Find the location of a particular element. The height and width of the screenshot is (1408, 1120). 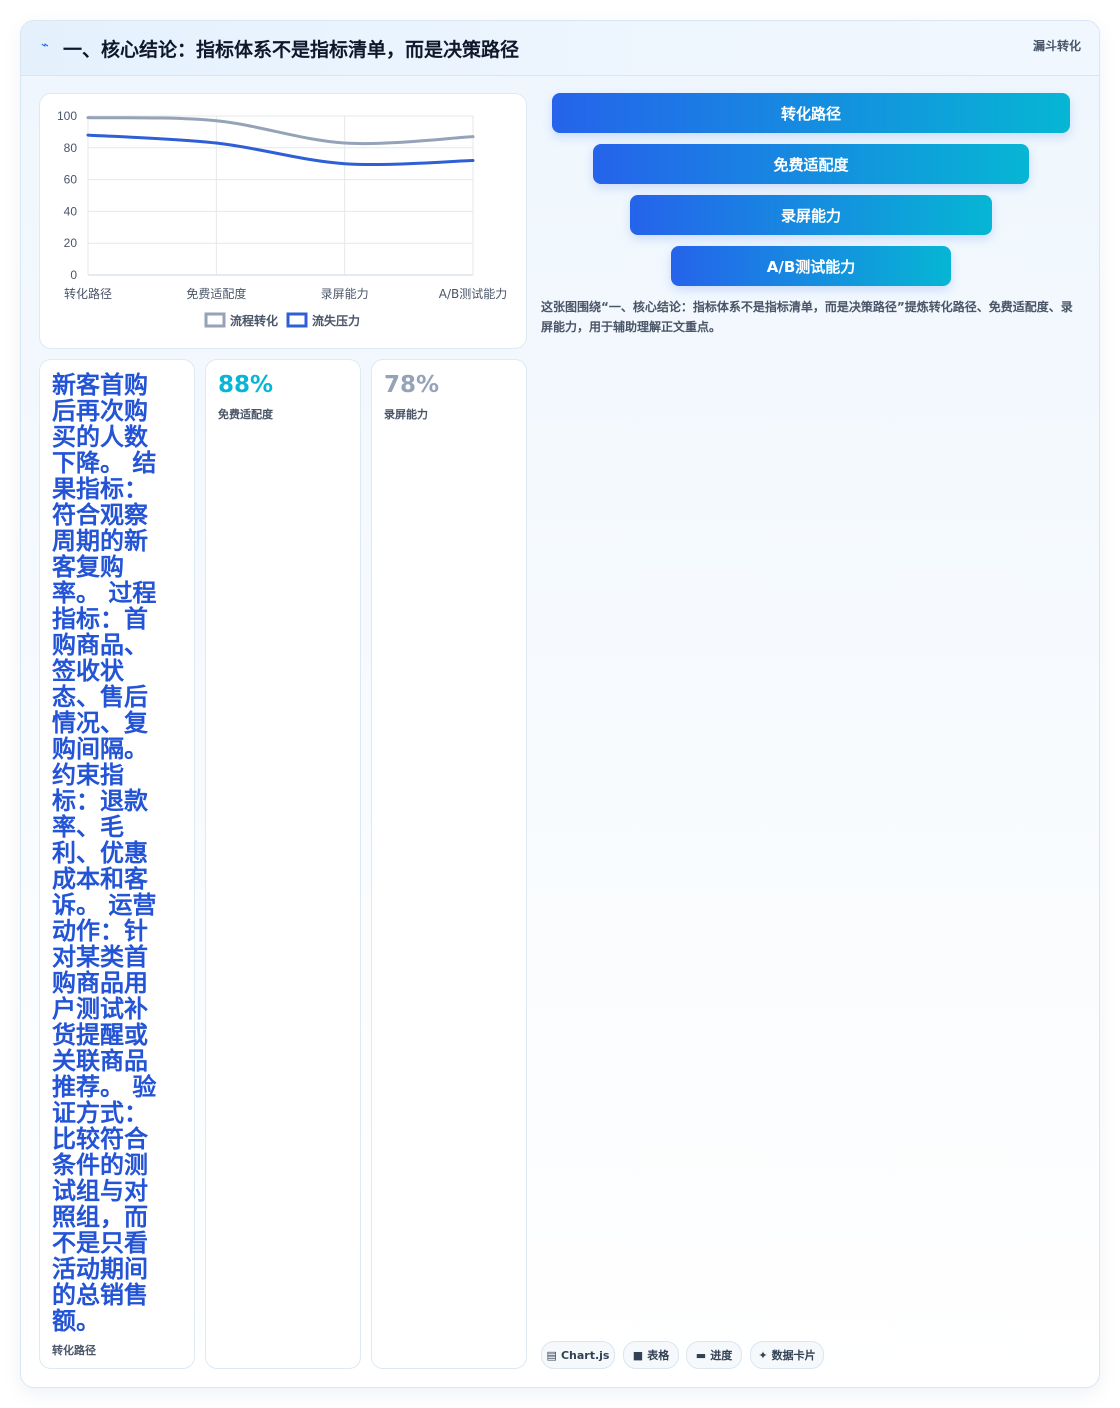

chart-icon: ▤ is located at coordinates (551, 1355).